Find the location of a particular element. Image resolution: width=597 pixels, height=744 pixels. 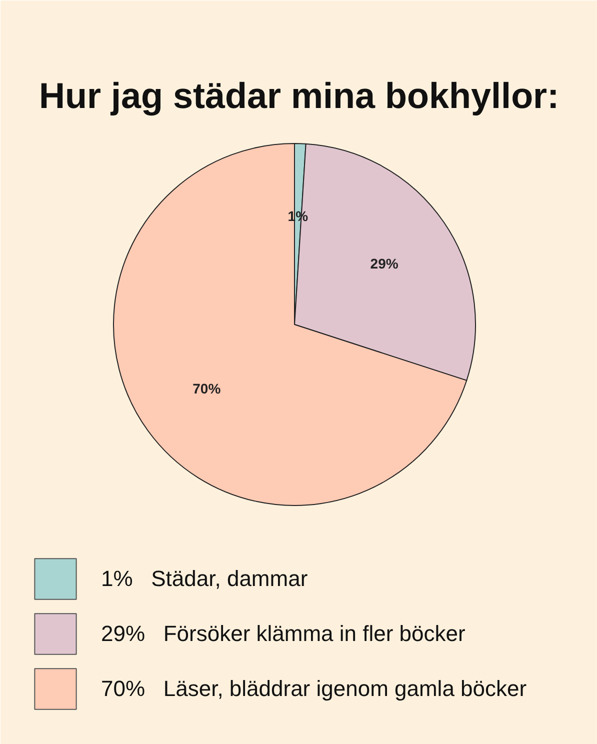

data-label: 29% is located at coordinates (384, 263).